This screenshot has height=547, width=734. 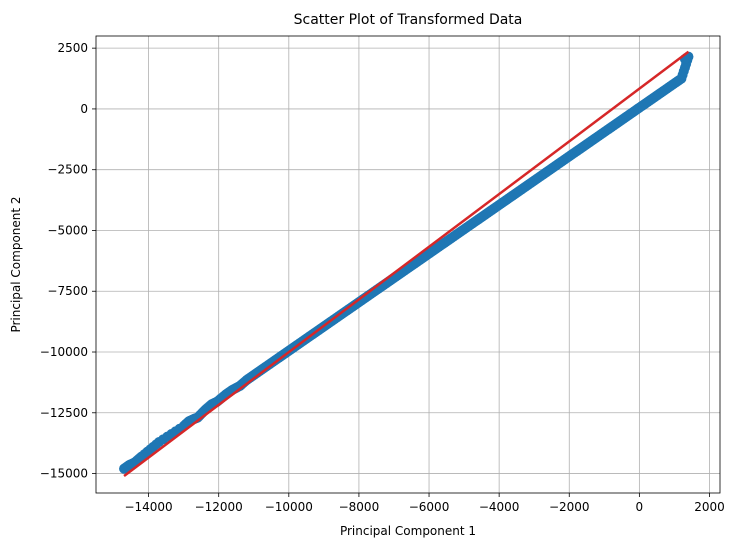 What do you see at coordinates (569, 507) in the screenshot?
I see `x-tick-label: −2000` at bounding box center [569, 507].